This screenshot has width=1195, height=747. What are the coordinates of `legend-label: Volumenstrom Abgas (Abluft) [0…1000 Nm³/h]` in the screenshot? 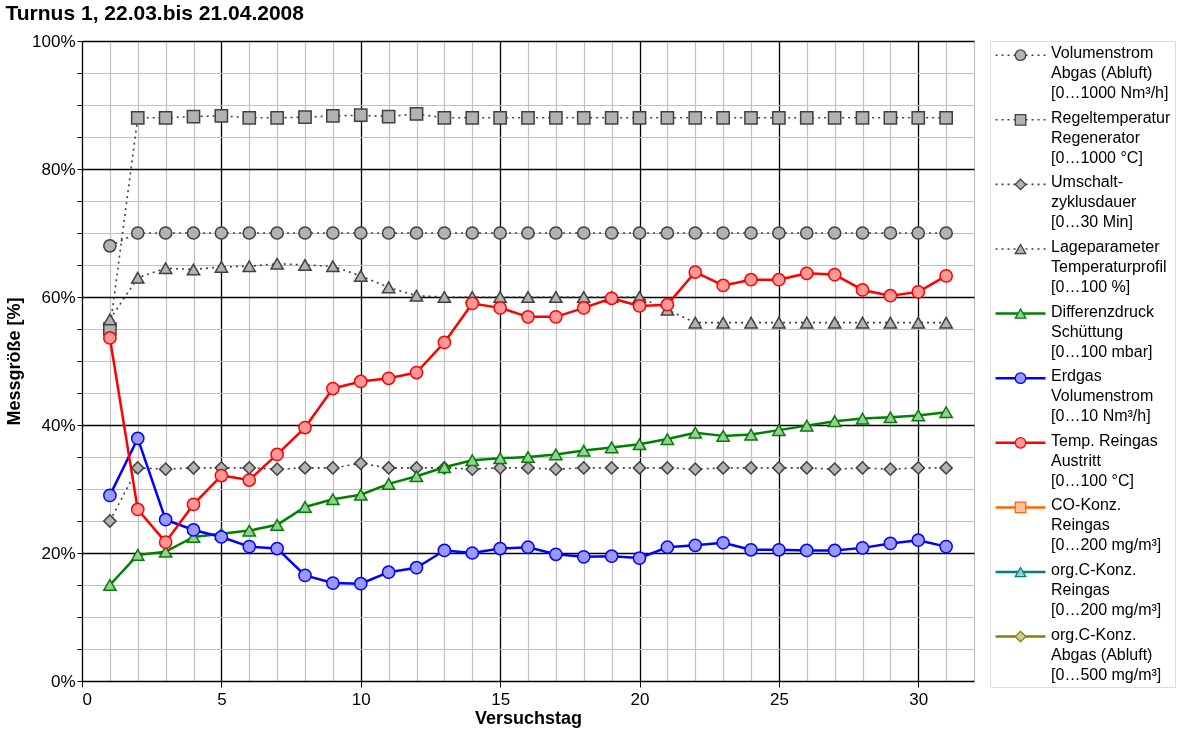 It's located at (1110, 73).